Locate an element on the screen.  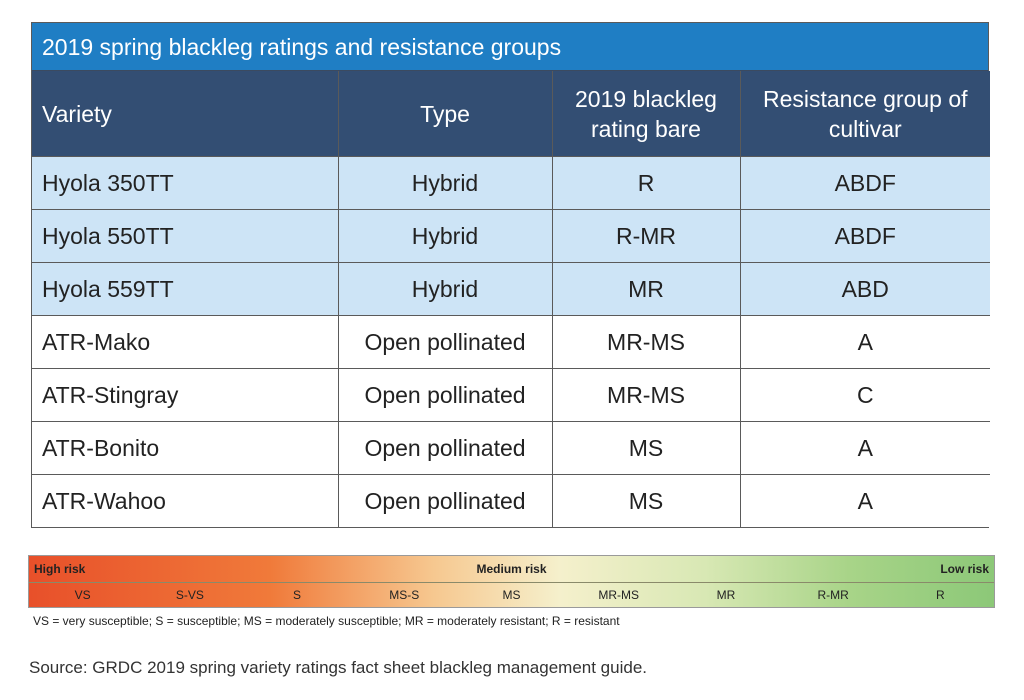
table-row: ATR-Stingray Open pollinated MR-MS C is located at coordinates (511, 395).